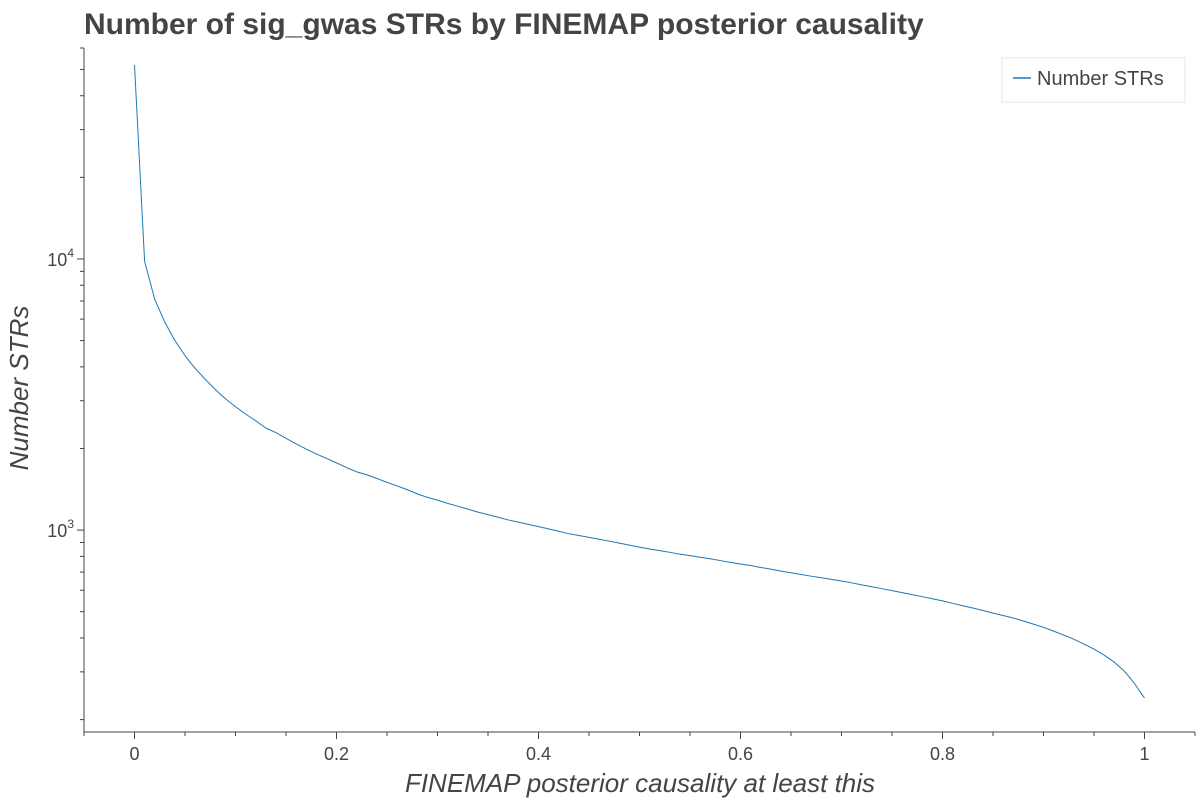  What do you see at coordinates (134, 754) in the screenshot?
I see `x-tick-label: 0` at bounding box center [134, 754].